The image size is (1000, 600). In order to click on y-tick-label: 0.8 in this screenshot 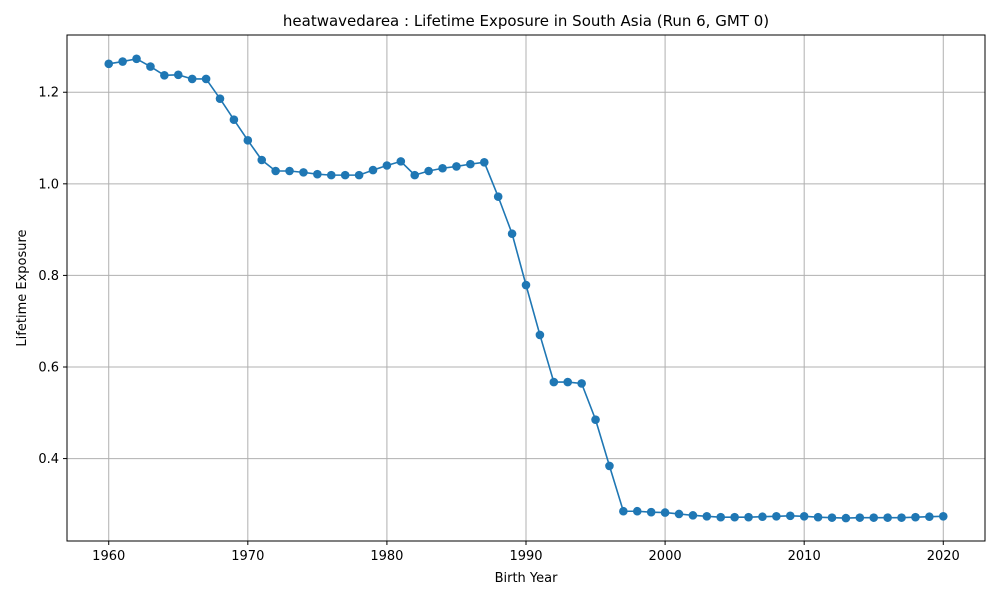, I will do `click(48, 276)`.